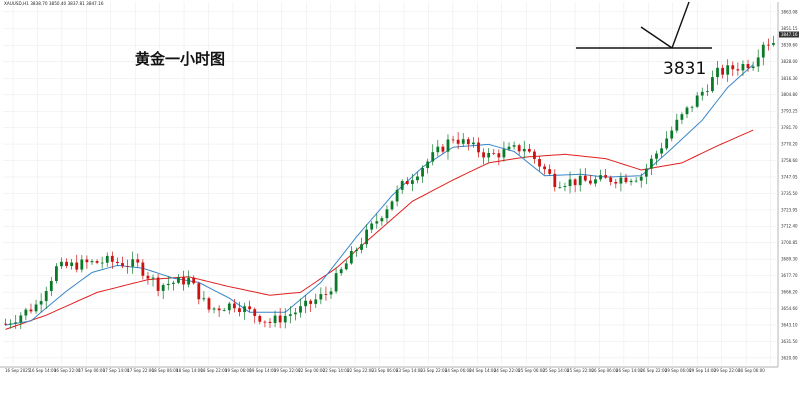 This screenshot has height=404, width=800. What do you see at coordinates (789, 45) in the screenshot?
I see `price-tick-label: 3839.60` at bounding box center [789, 45].